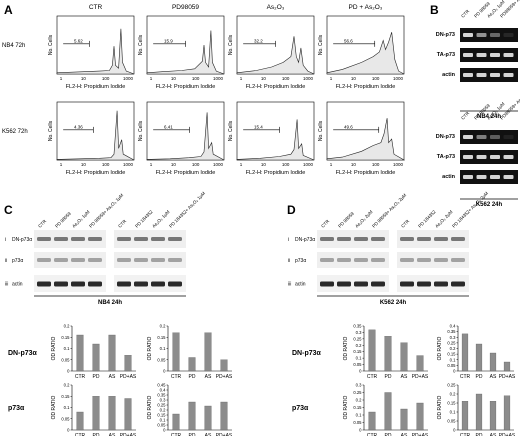 Image resolution: width=520 pixels, height=436 pixels. Describe the element at coordinates (96, 7) in the screenshot. I see `histogram-column-title: CTR` at that location.